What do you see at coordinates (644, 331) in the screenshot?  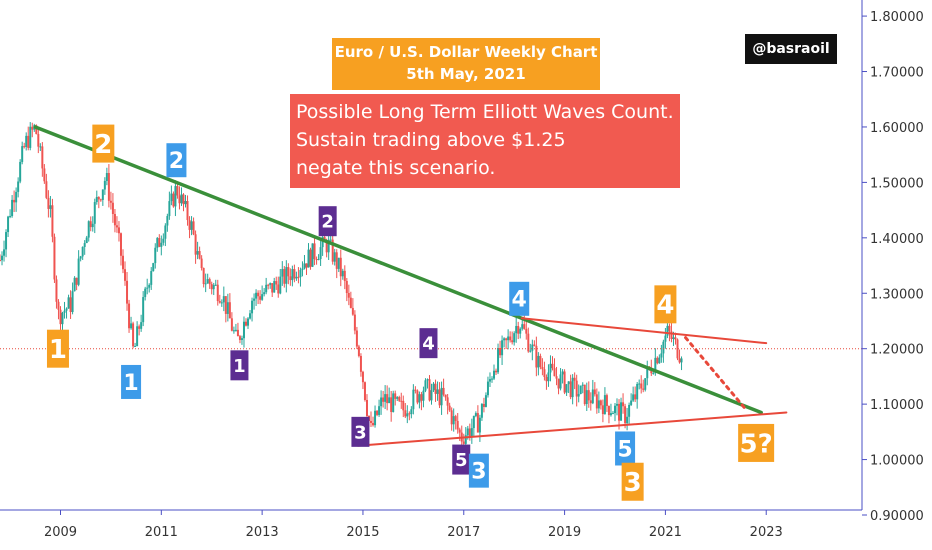 I see `upper-red-trendline` at bounding box center [644, 331].